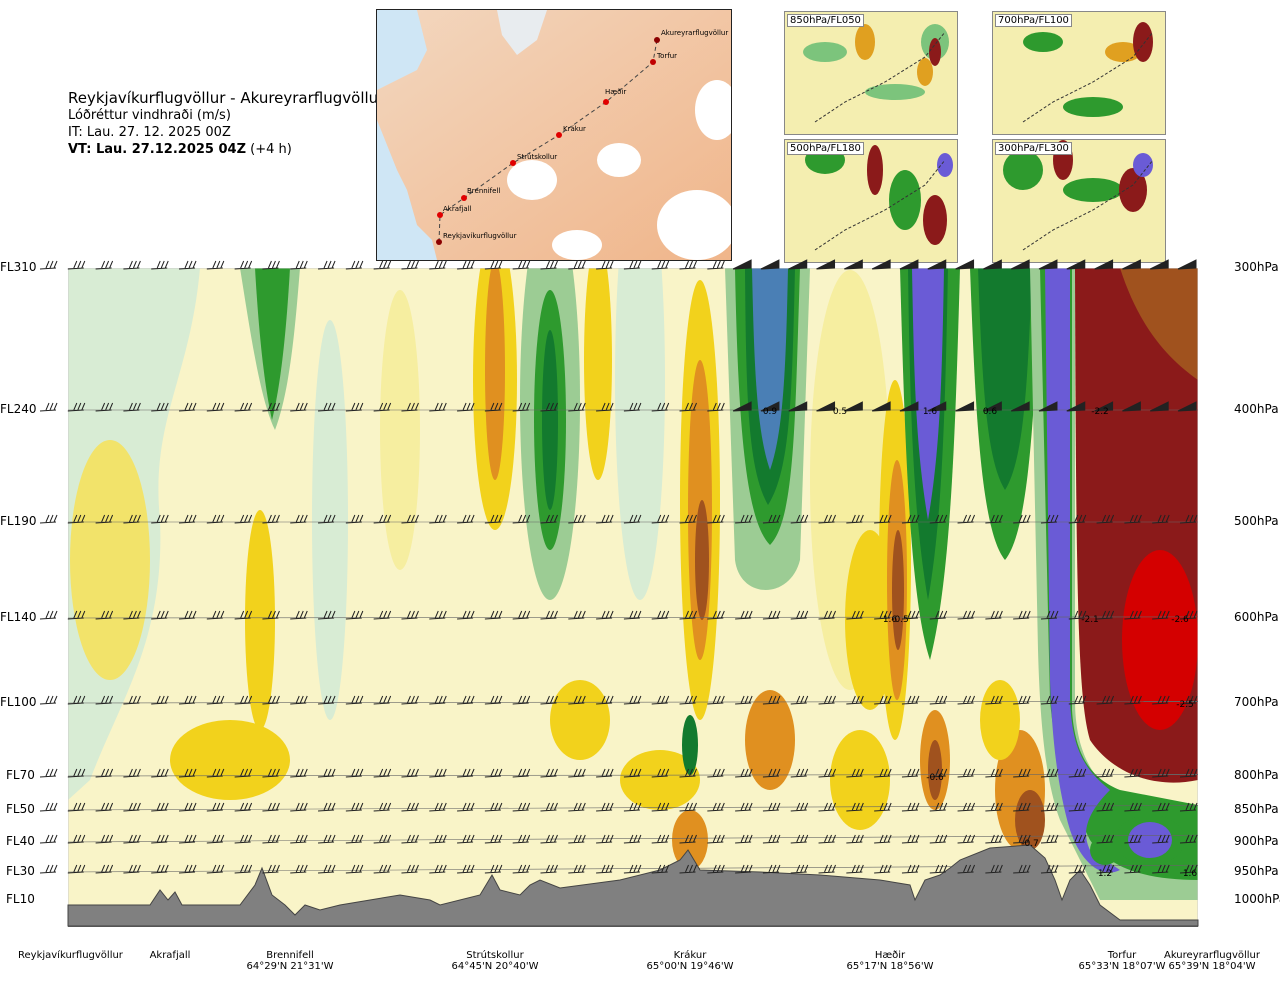  Describe the element at coordinates (871, 201) in the screenshot. I see `mini-map-500: 500hPa/FL180` at that location.